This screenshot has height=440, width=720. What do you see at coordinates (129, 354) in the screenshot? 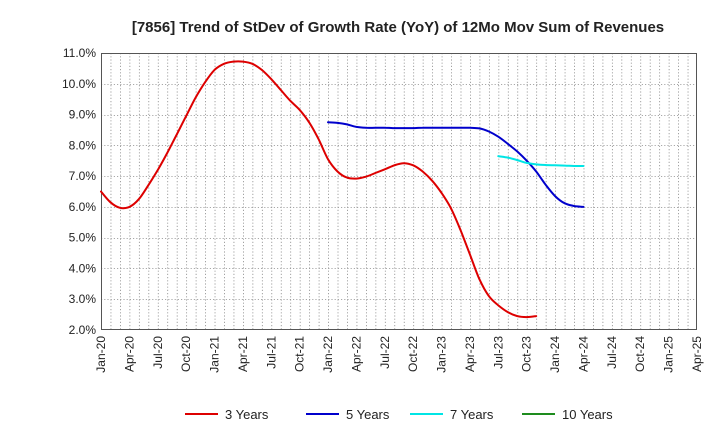
I see `x-tick-label: Apr-20` at bounding box center [129, 354].